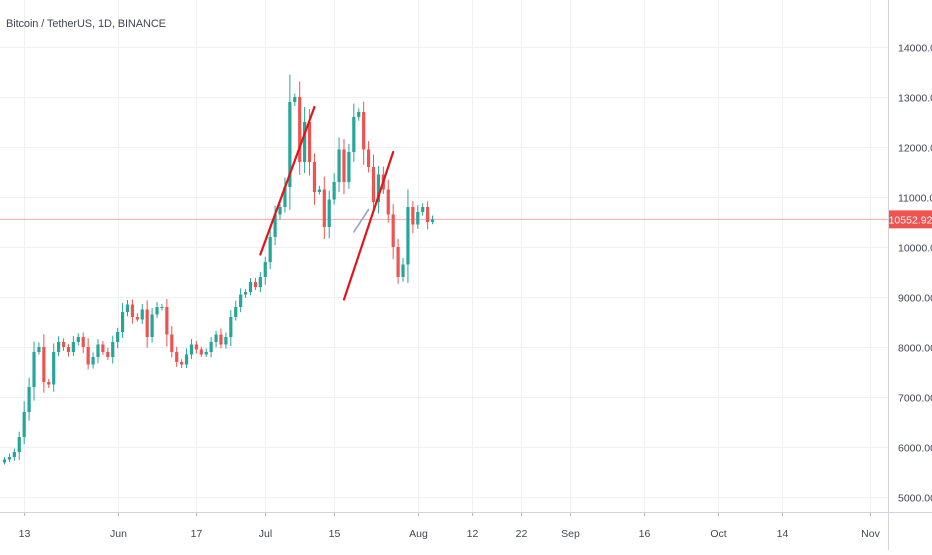 Image resolution: width=932 pixels, height=555 pixels. What do you see at coordinates (645, 534) in the screenshot?
I see `x-tick-label: 16` at bounding box center [645, 534].